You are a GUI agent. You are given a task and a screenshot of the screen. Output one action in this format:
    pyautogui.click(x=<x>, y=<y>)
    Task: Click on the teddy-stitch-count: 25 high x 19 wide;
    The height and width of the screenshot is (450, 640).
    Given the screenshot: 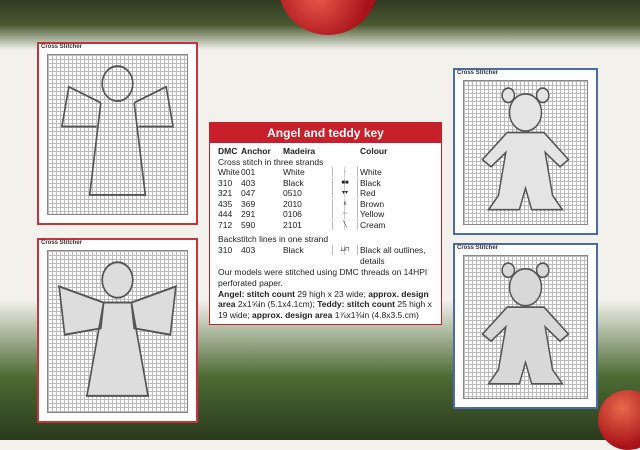 What is the action you would take?
    pyautogui.click(x=325, y=310)
    